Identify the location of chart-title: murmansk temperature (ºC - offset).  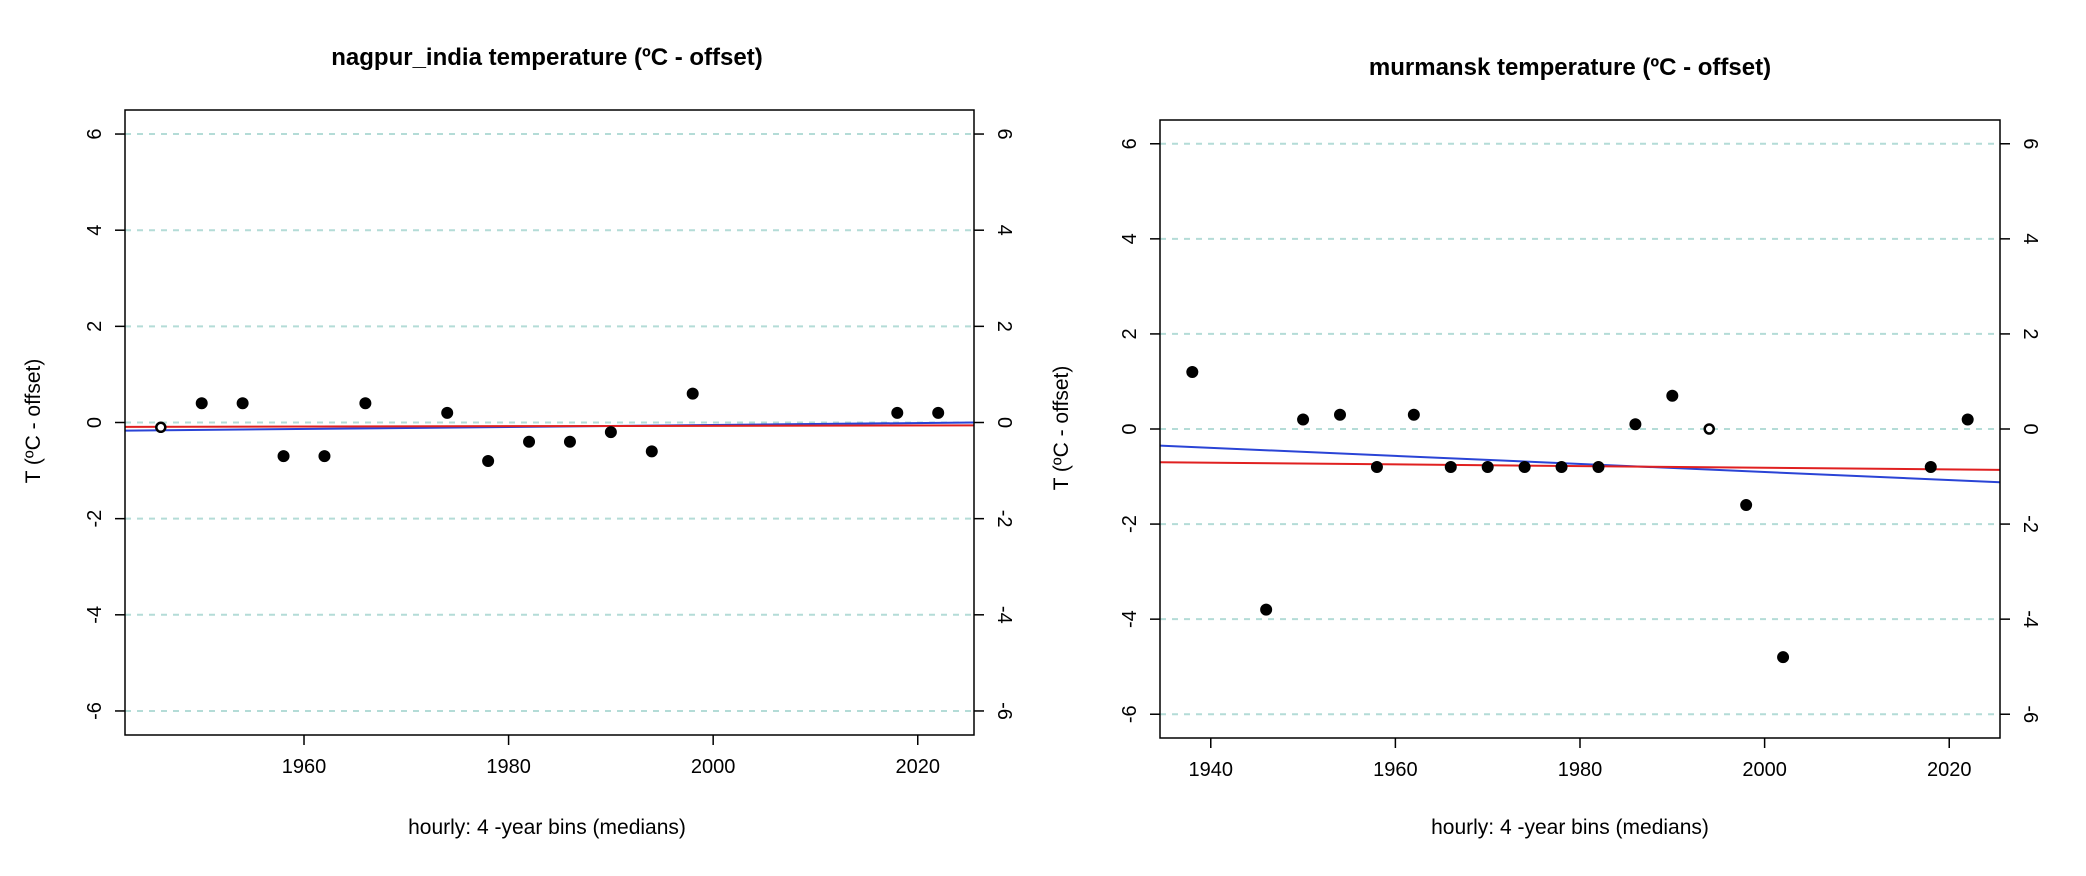
(1570, 67).